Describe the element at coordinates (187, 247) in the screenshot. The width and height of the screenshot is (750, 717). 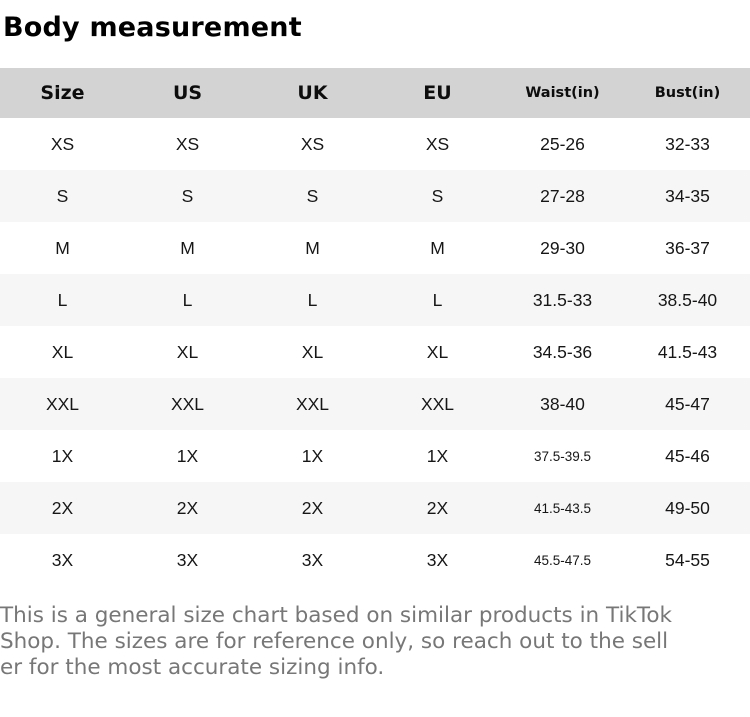
I see `cell-us: M` at that location.